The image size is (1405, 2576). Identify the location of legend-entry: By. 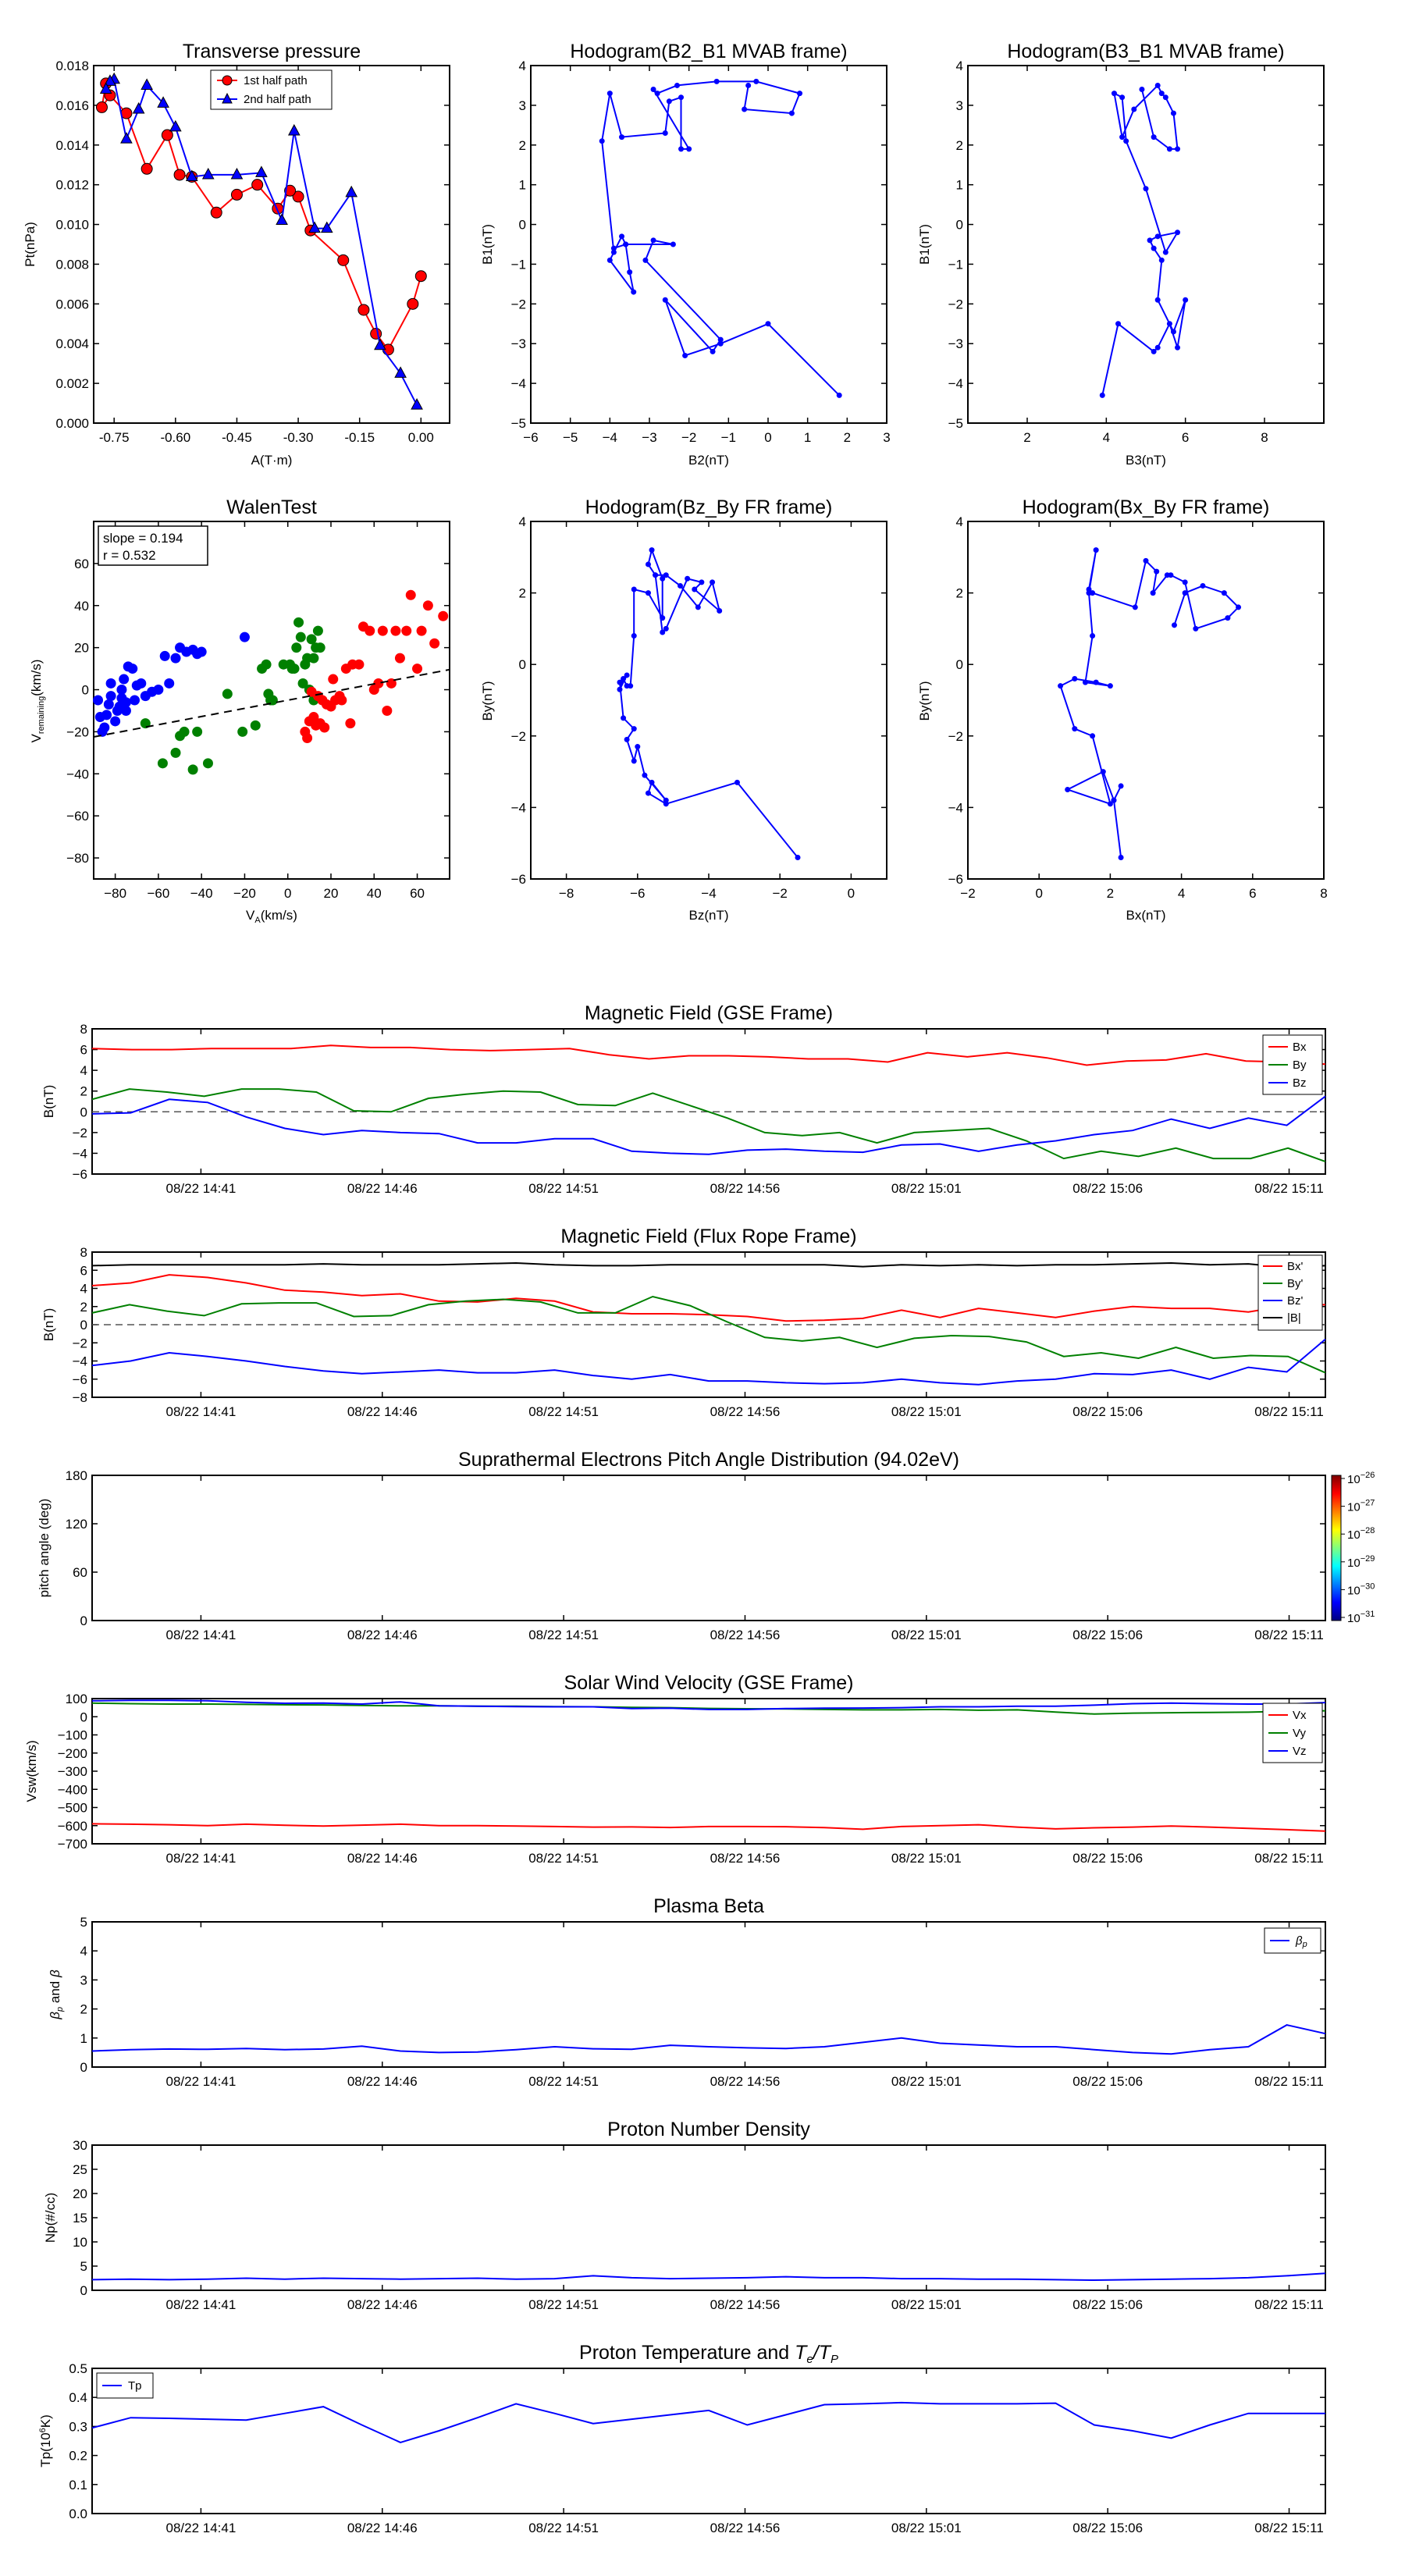
(1300, 1065).